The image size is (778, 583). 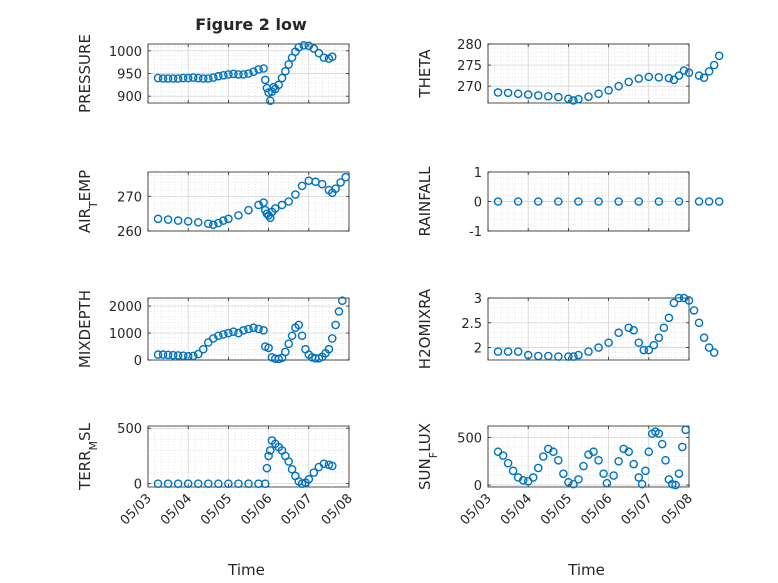 What do you see at coordinates (85, 329) in the screenshot?
I see `y-axis-label: MIXDEPTH` at bounding box center [85, 329].